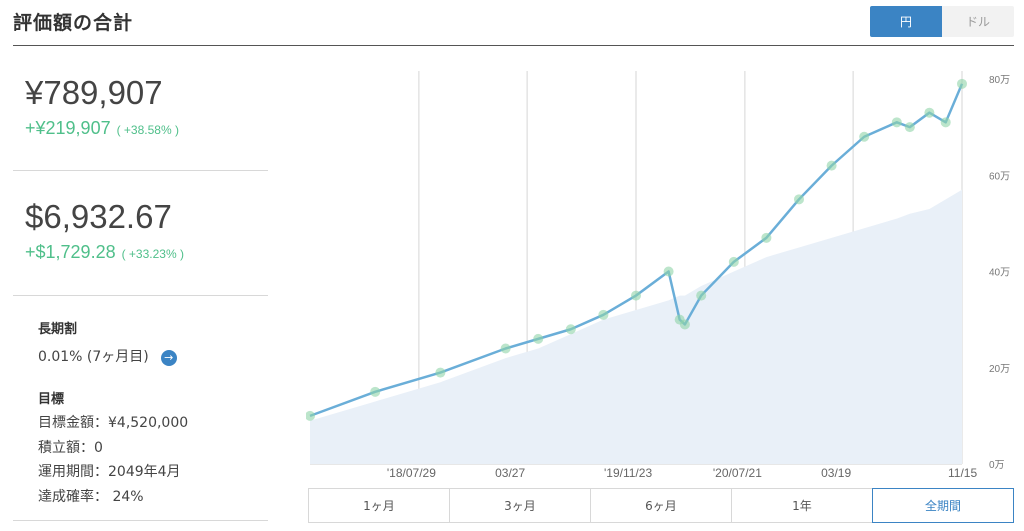  I want to click on x-tick-label: '20/07/21, so click(737, 473).